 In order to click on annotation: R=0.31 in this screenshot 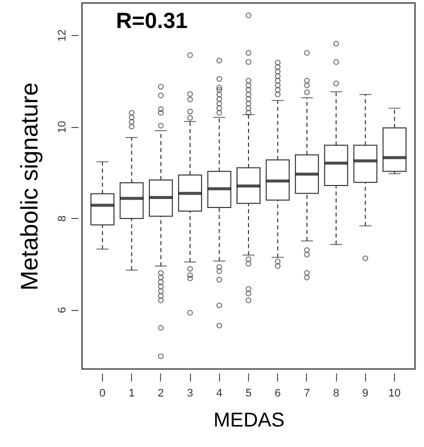, I will do `click(152, 20)`.